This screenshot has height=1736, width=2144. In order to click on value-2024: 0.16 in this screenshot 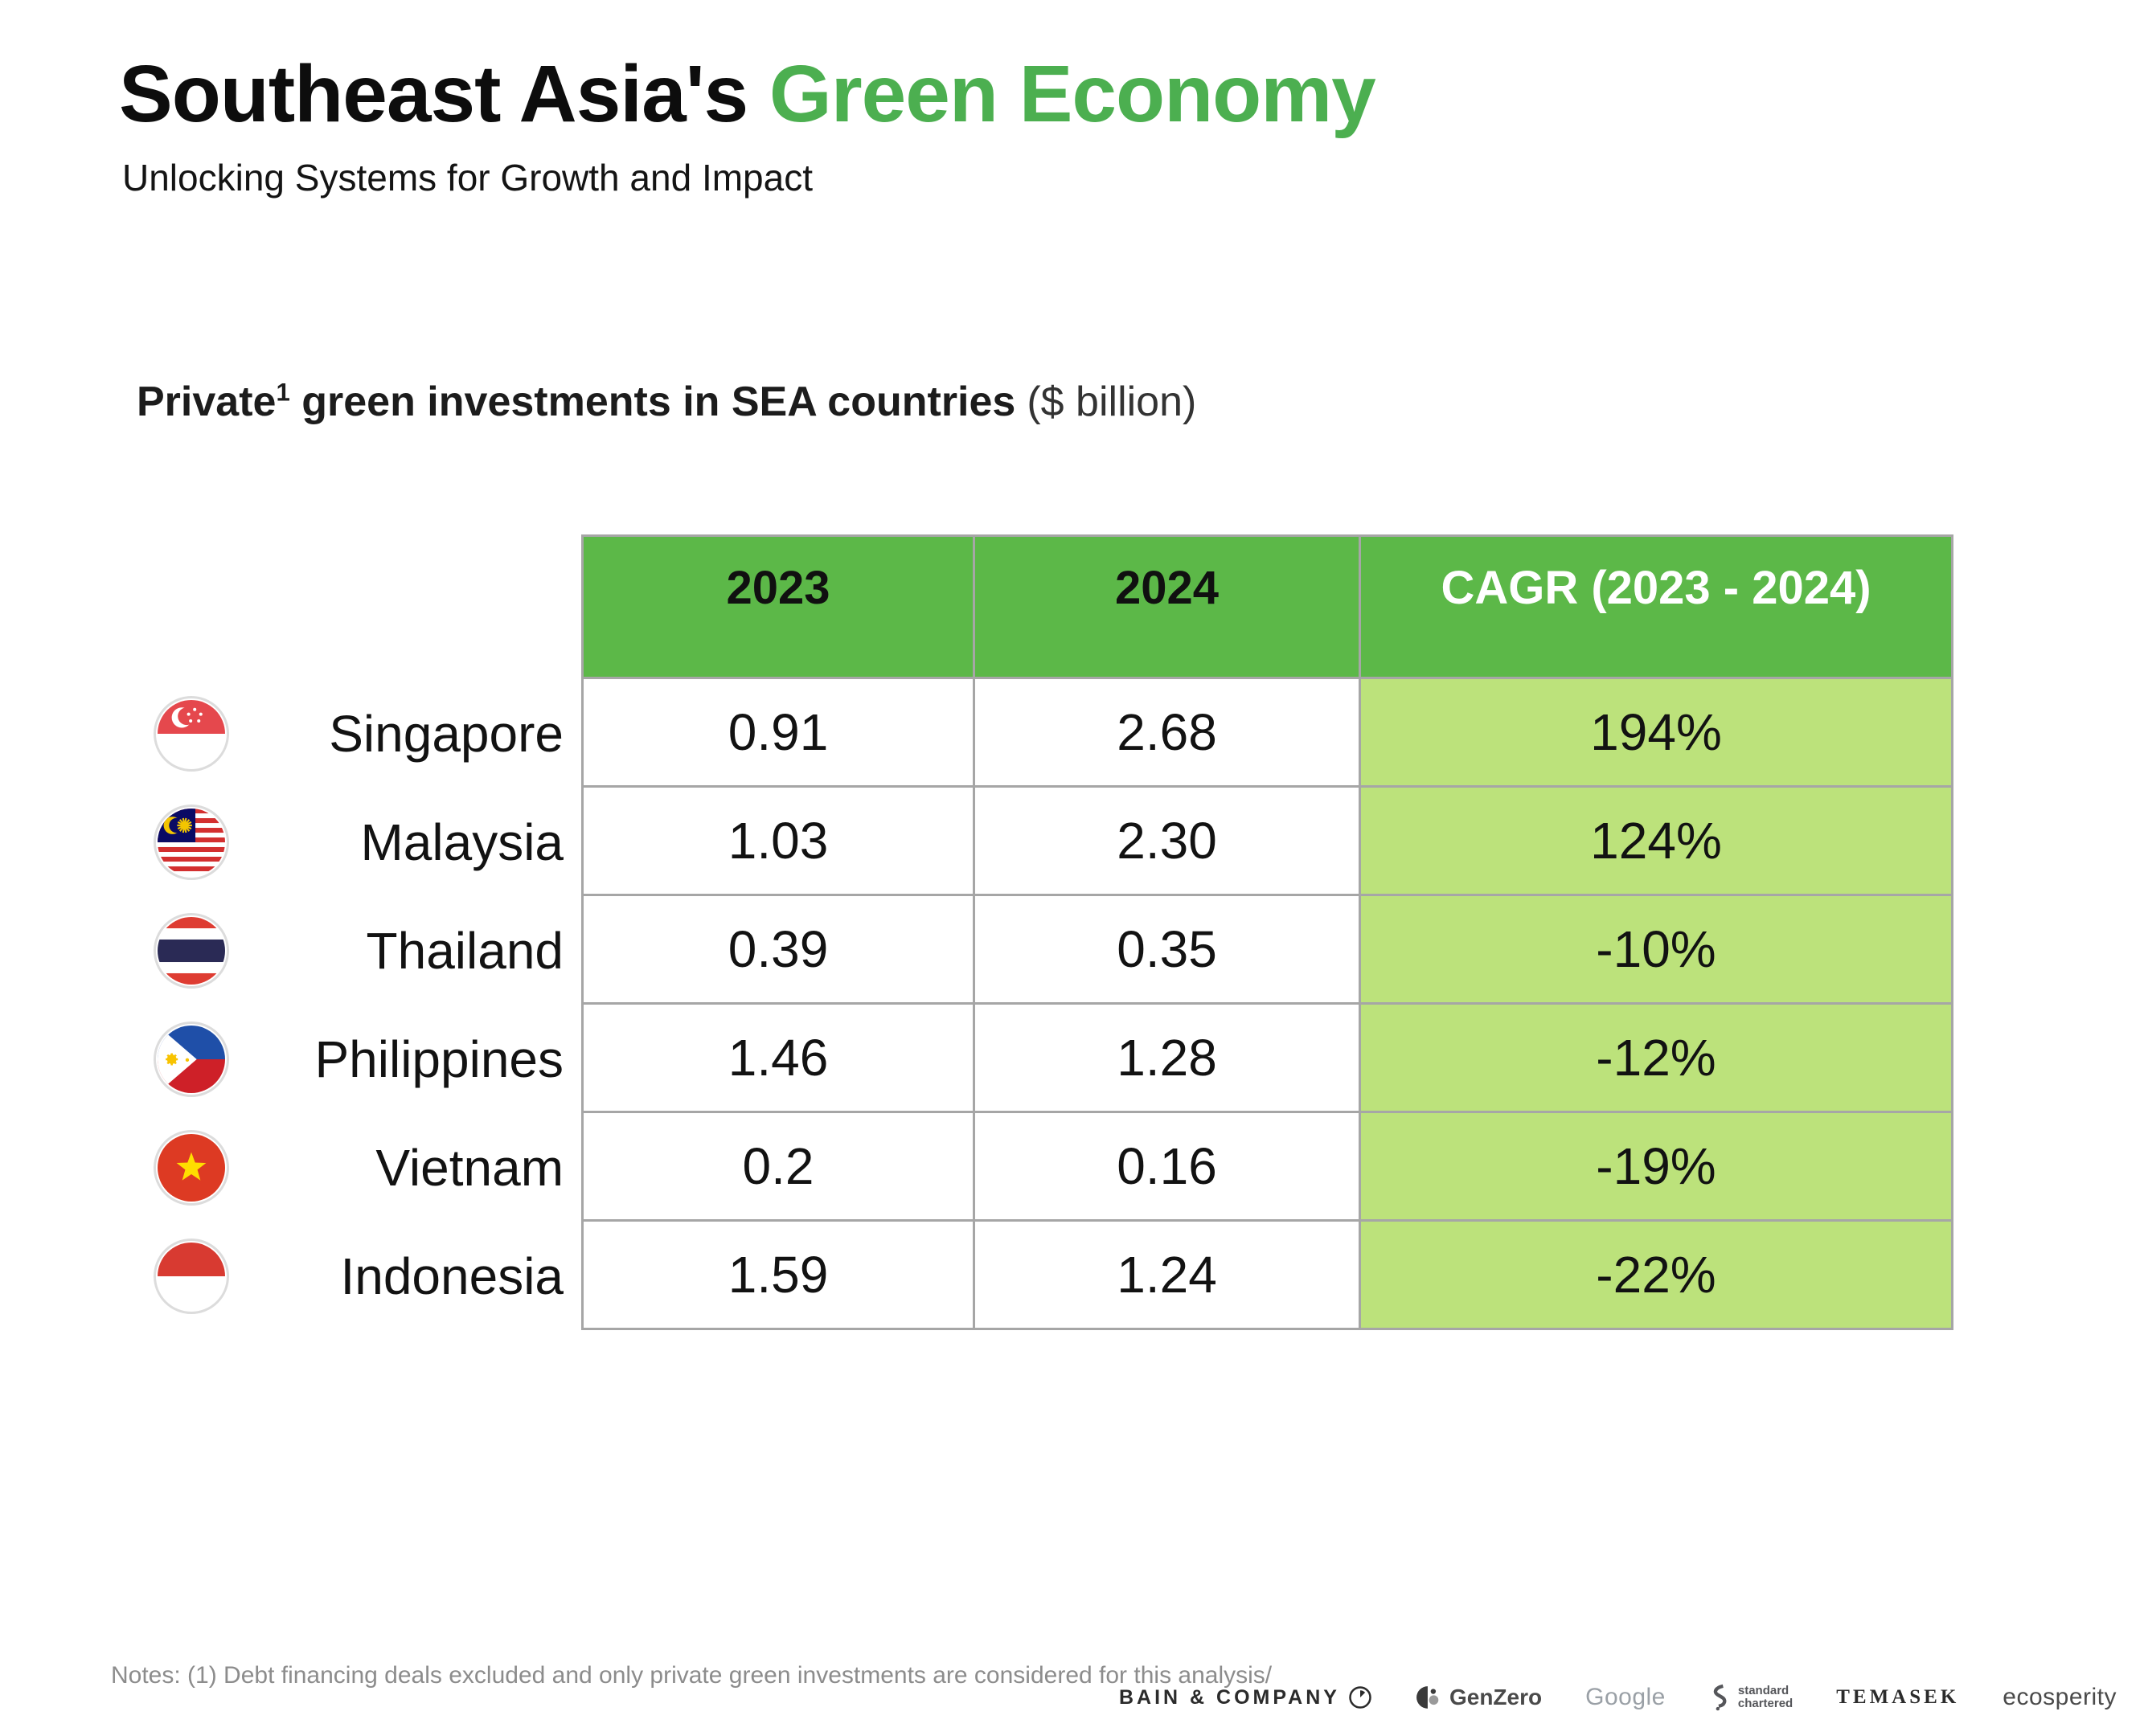, I will do `click(1168, 1167)`.